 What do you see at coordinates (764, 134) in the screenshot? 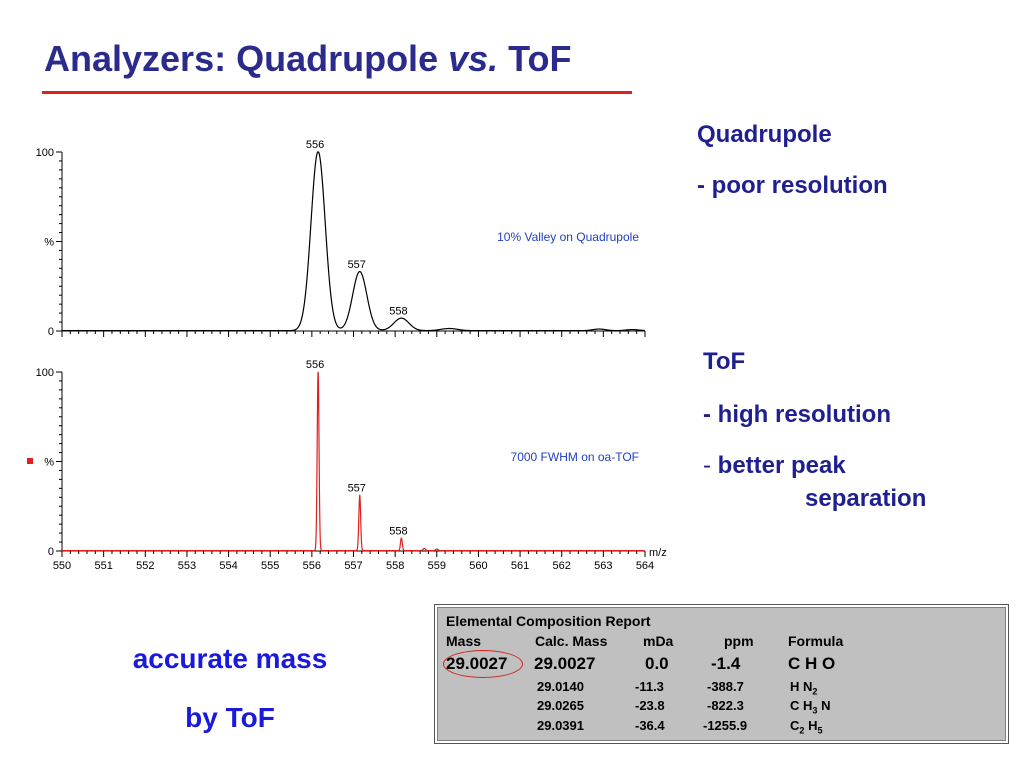
I see `quadrupole-label: Quadrupole` at bounding box center [764, 134].